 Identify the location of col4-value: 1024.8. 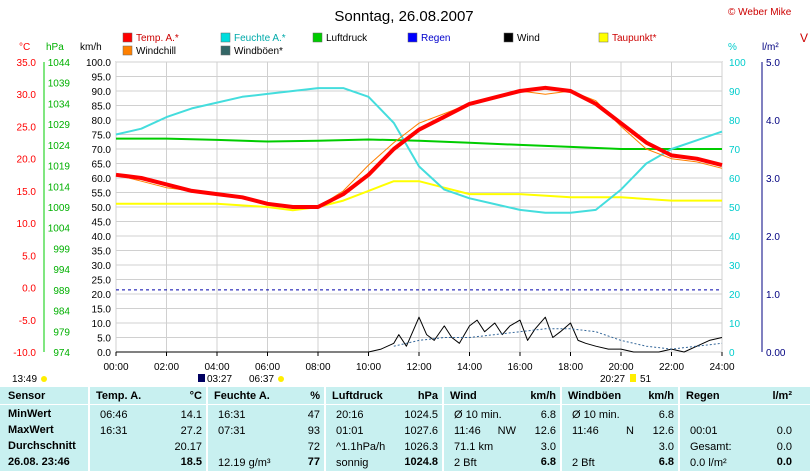
(421, 462).